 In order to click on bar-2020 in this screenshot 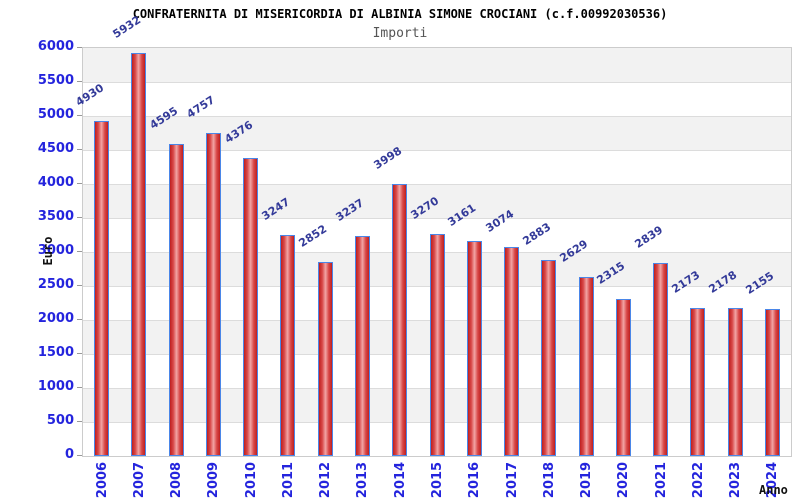, I will do `click(623, 377)`.